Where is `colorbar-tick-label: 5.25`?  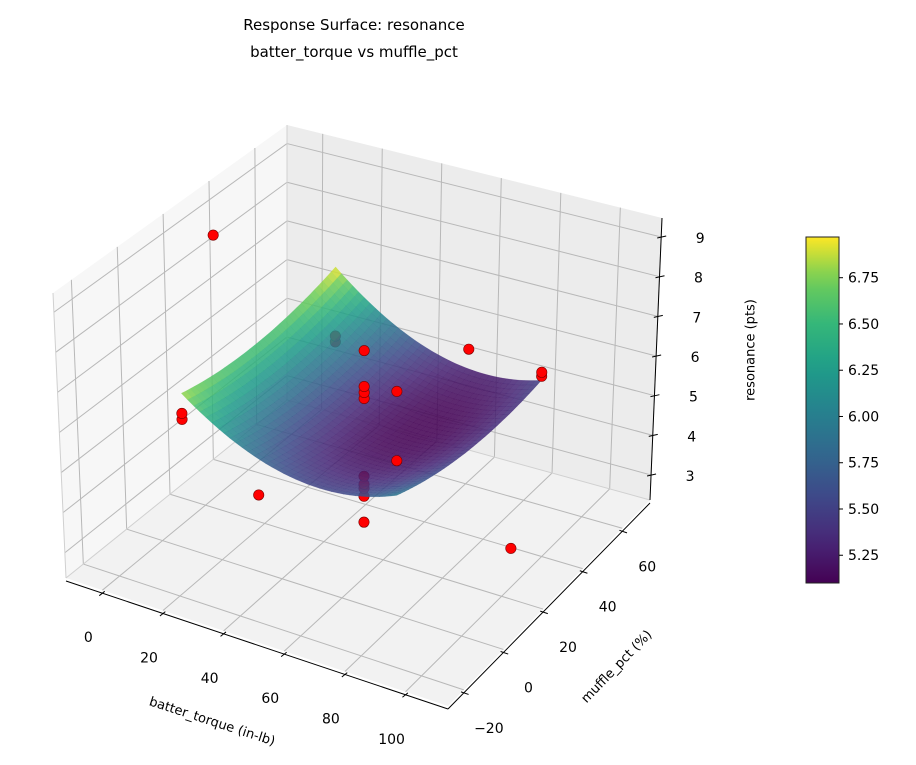 colorbar-tick-label: 5.25 is located at coordinates (863, 556).